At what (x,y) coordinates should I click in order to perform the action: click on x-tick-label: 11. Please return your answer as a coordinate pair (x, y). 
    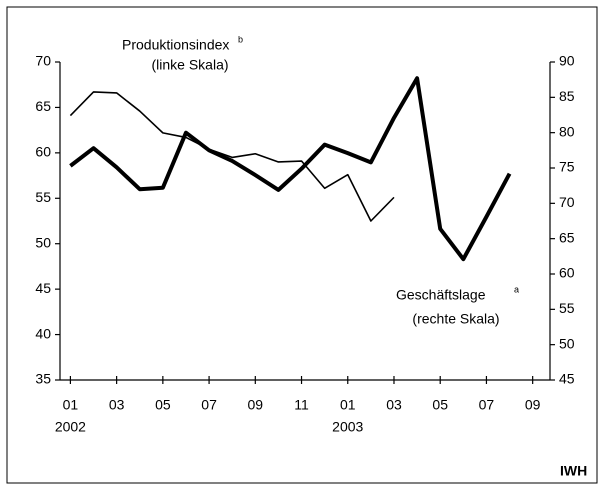
    Looking at the image, I should click on (301, 405).